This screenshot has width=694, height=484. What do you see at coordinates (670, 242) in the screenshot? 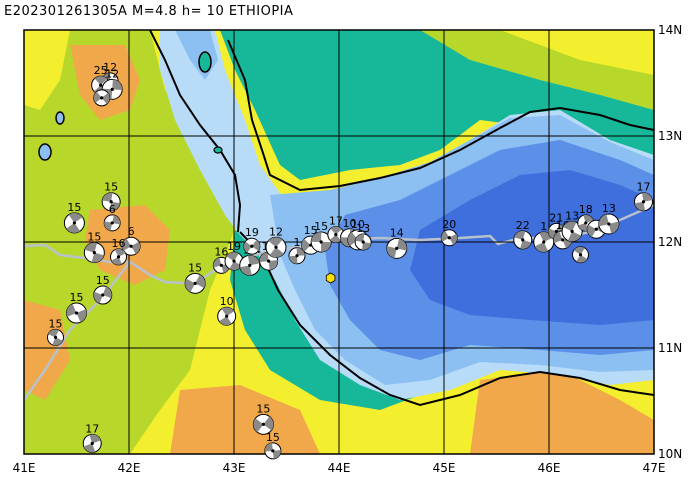
I see `lat-tick-label: 12N` at bounding box center [670, 242].